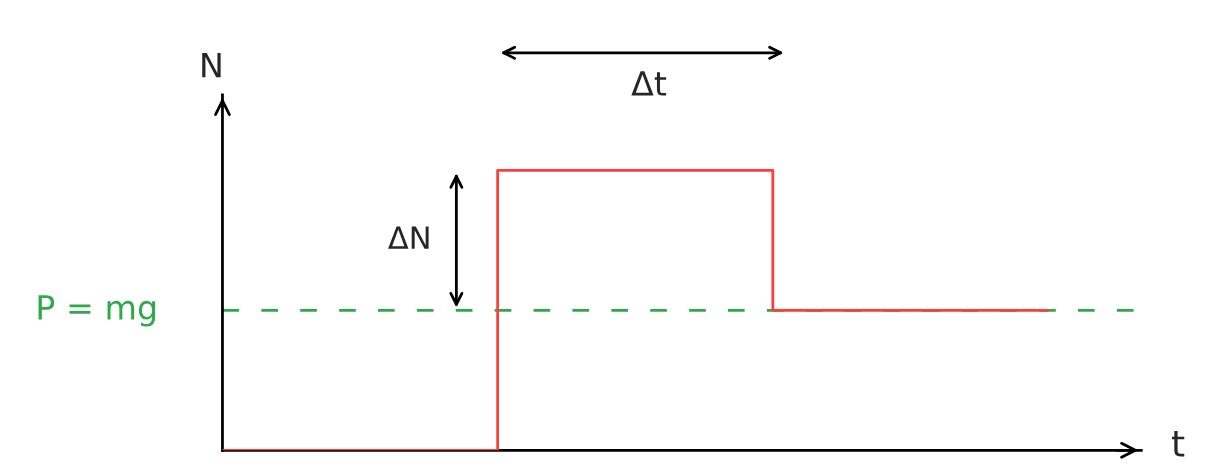 This screenshot has width=1209, height=474. What do you see at coordinates (408, 237) in the screenshot?
I see `annotation: ΔN` at bounding box center [408, 237].